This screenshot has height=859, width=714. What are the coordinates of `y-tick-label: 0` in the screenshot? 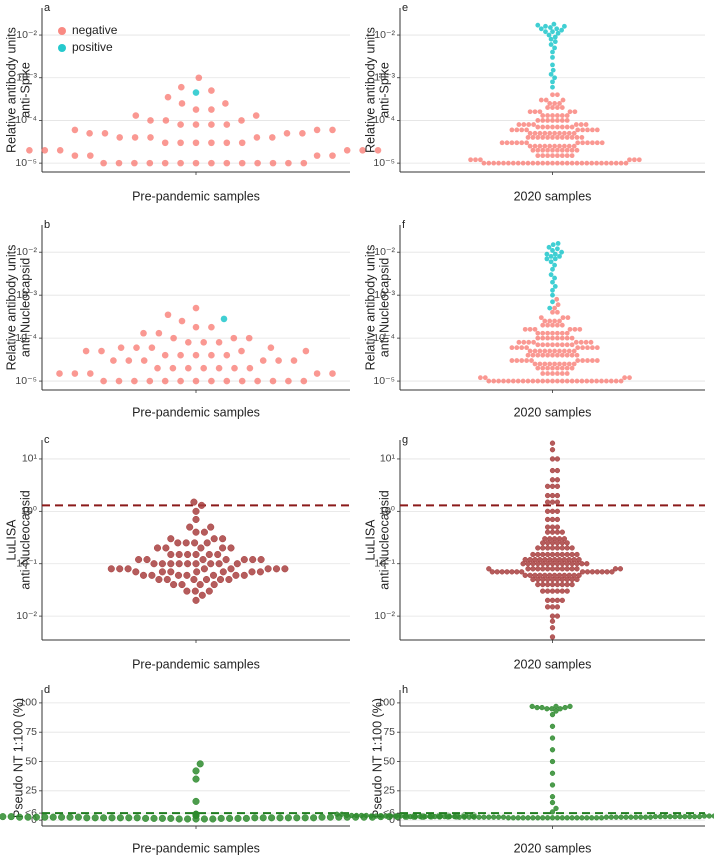 It's located at (392, 820).